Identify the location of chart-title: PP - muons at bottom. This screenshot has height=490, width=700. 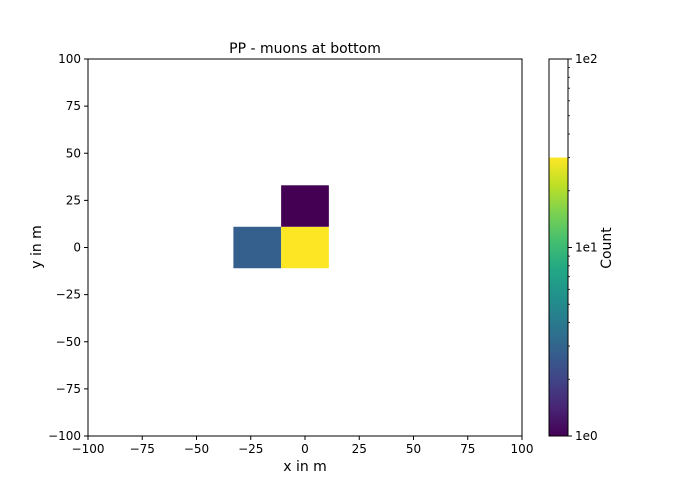
(305, 49).